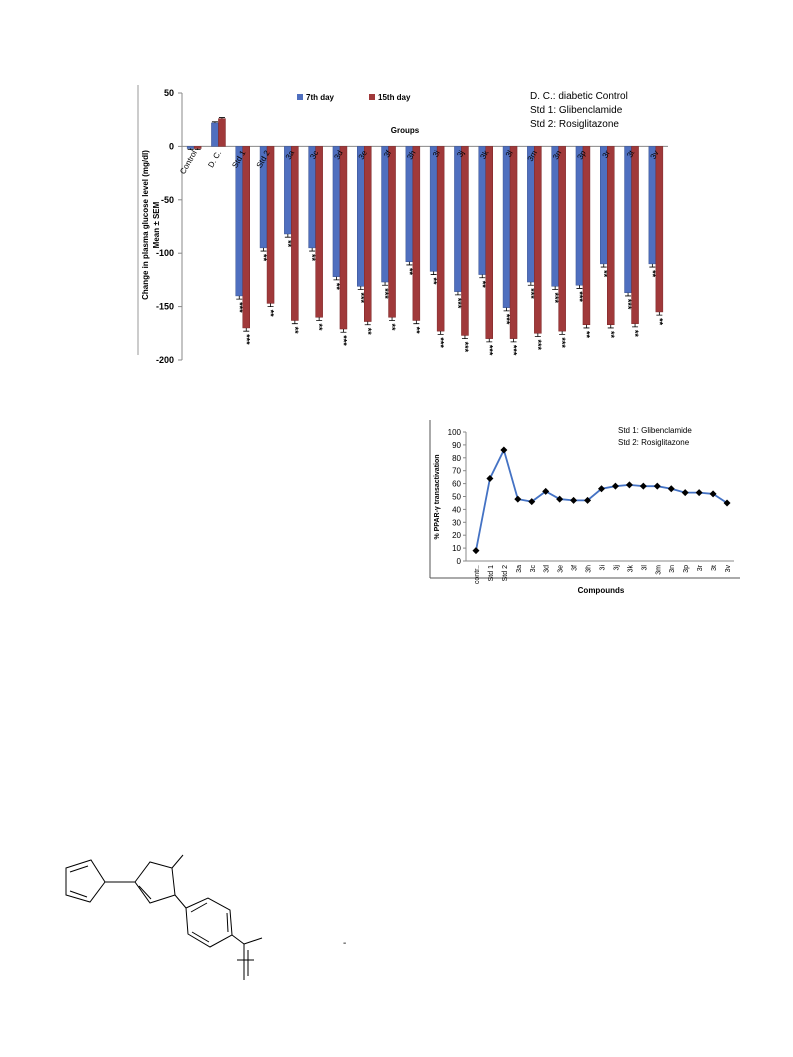  Describe the element at coordinates (655, 430) in the screenshot. I see `annotation: Std 1: Glibenclamide` at that location.